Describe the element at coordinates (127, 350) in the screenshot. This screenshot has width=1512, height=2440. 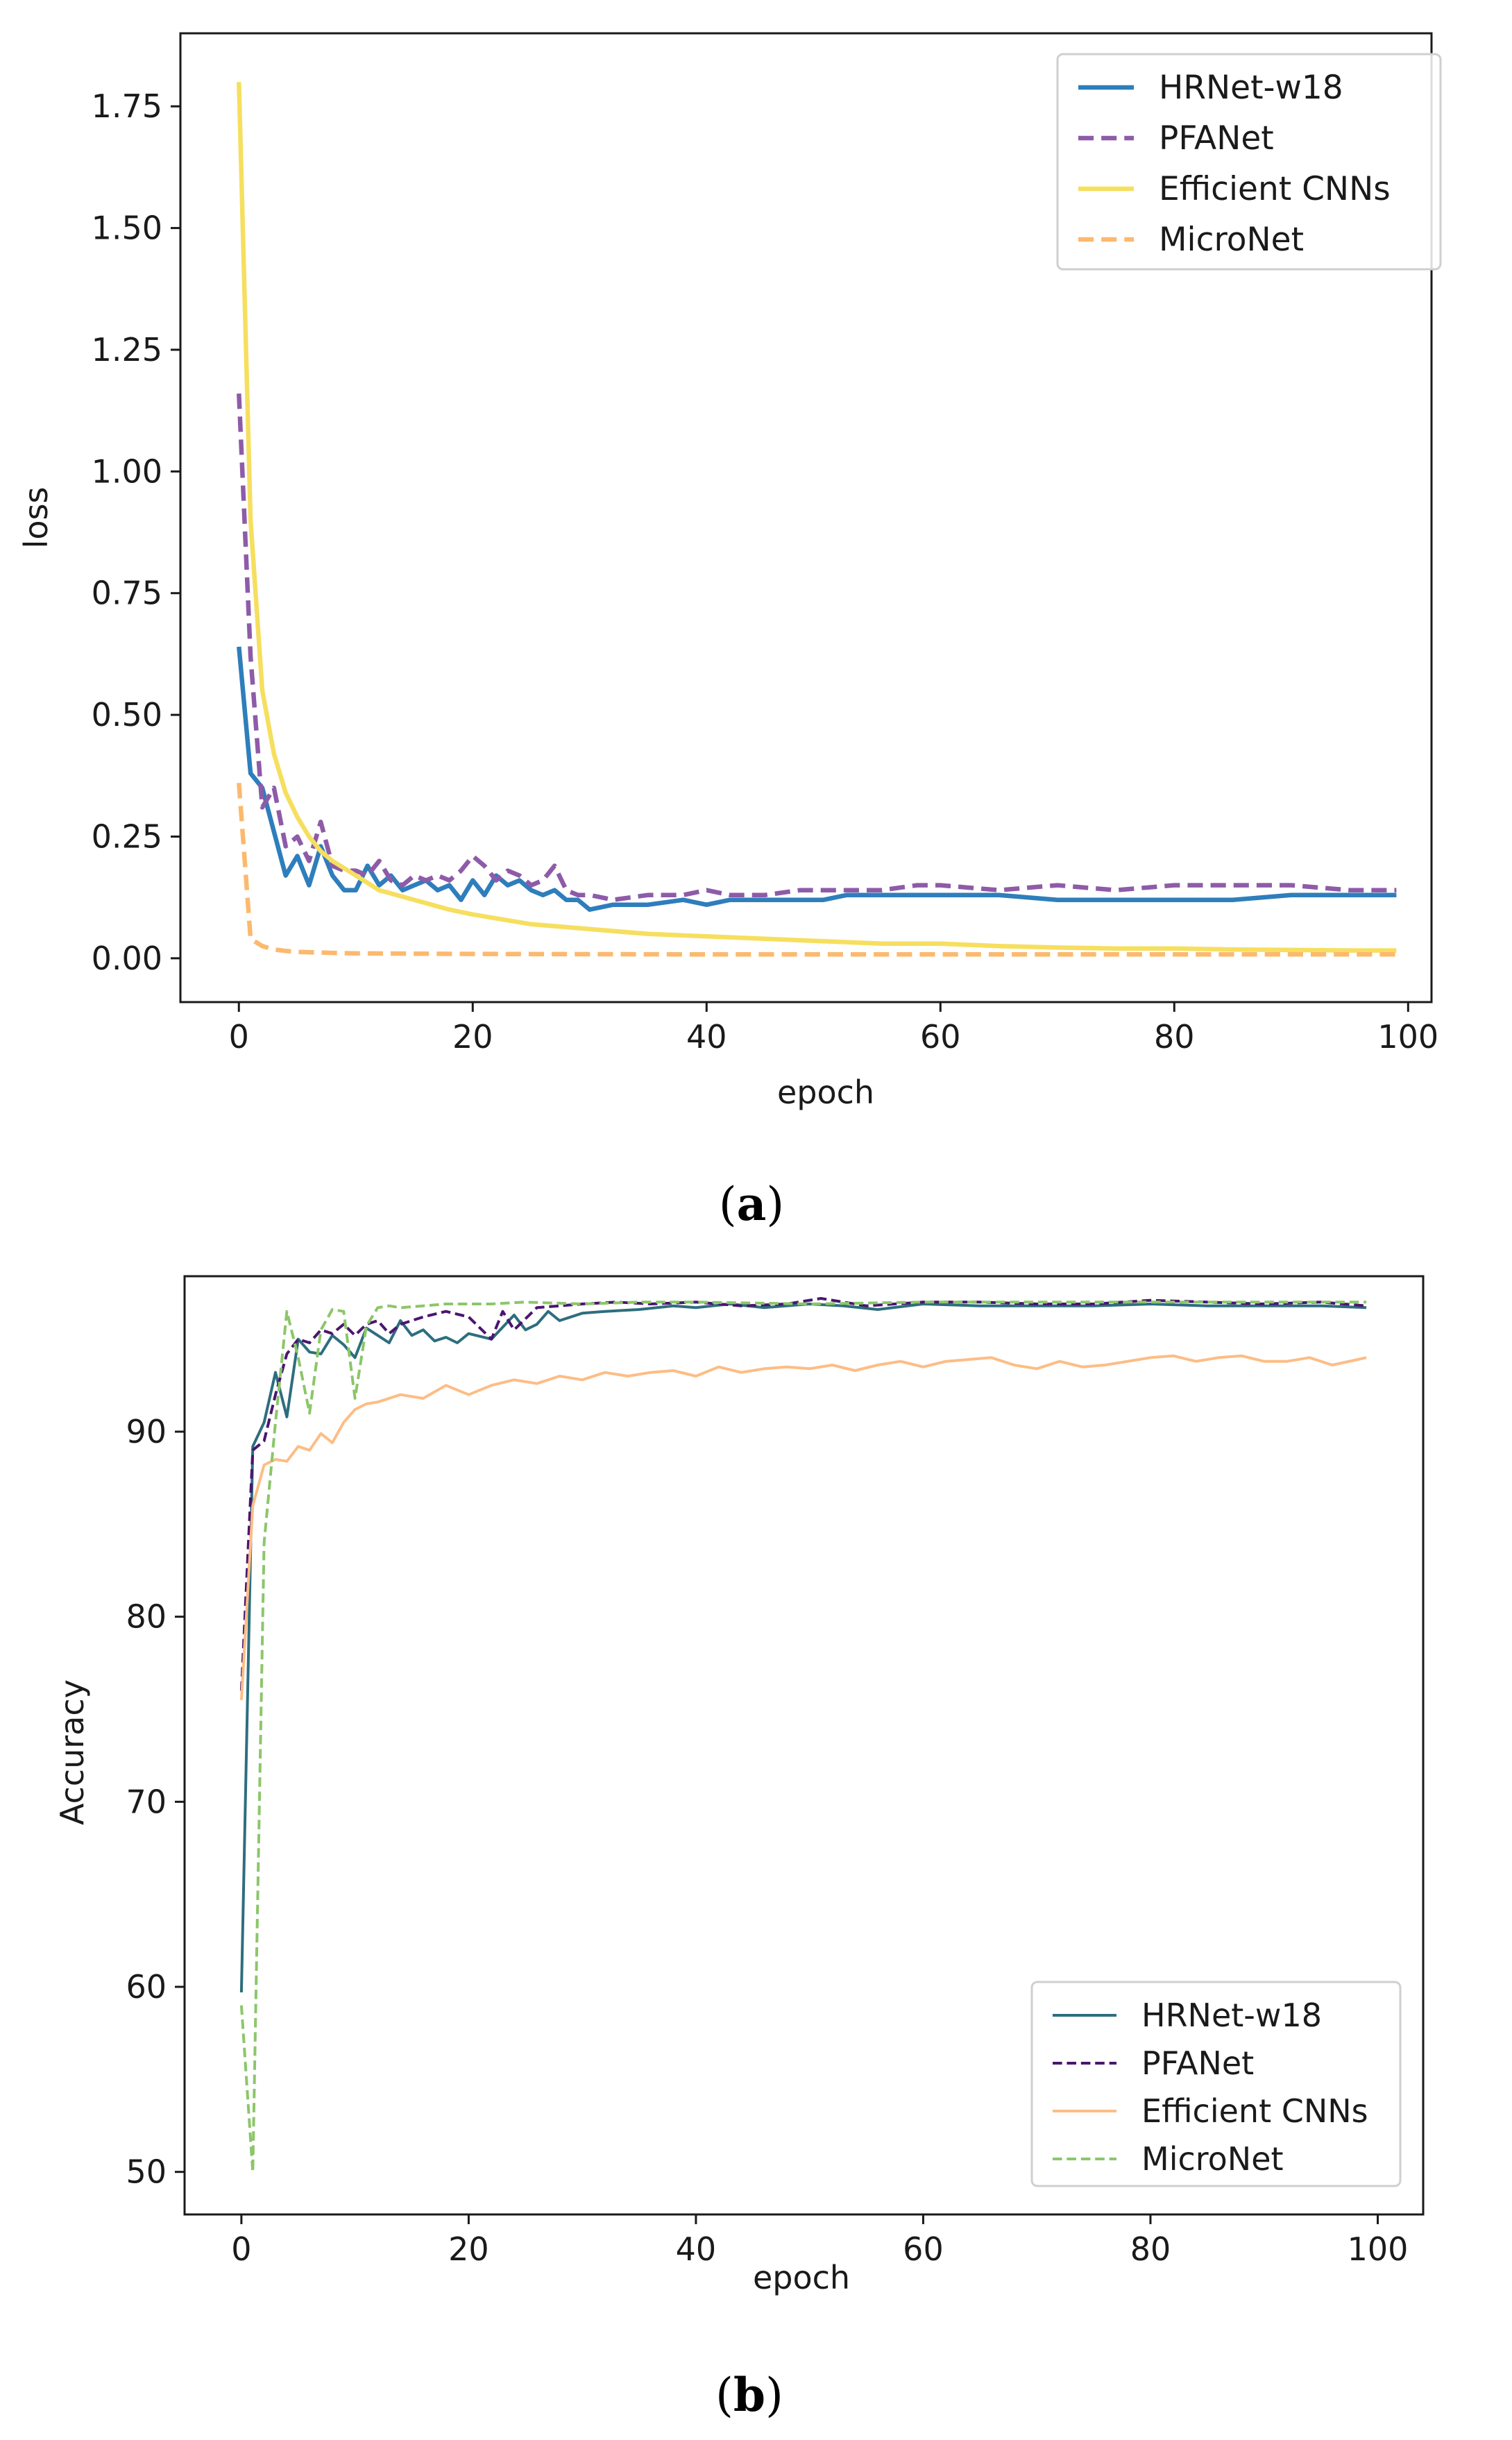
I see `y-tick-label: 1.25` at that location.